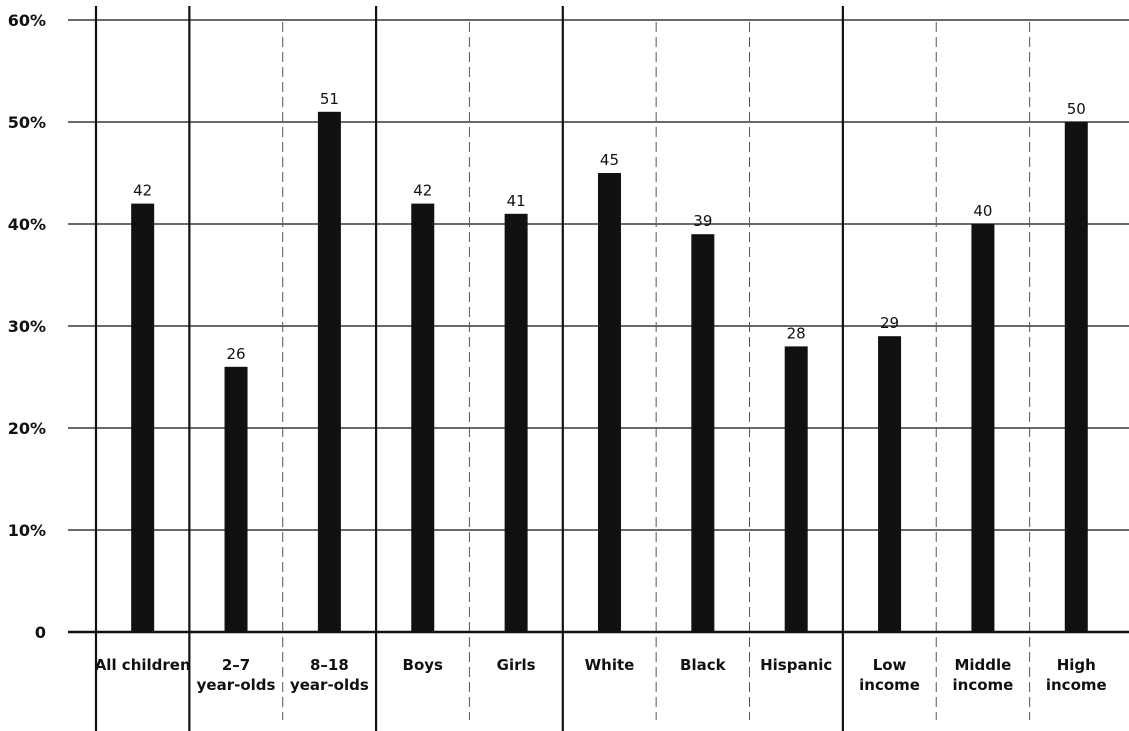 This screenshot has width=1129, height=731. I want to click on data-label: 39, so click(702, 221).